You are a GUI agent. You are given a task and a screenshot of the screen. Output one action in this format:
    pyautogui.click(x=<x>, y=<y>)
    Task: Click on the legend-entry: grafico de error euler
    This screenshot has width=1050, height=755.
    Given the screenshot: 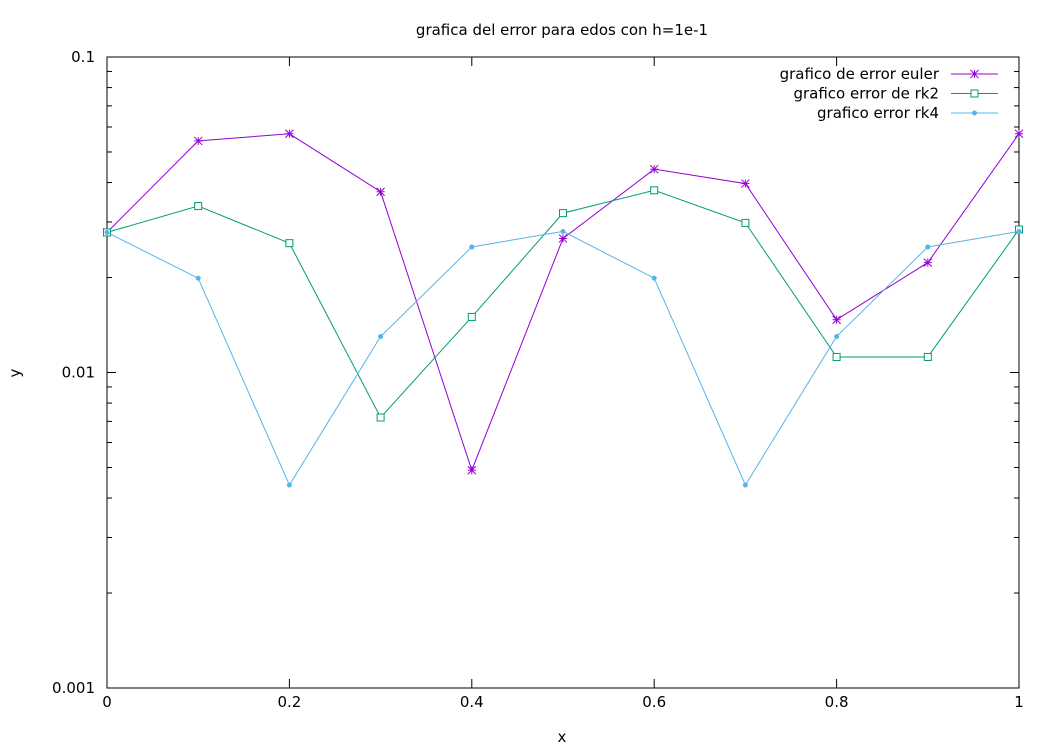 What is the action you would take?
    pyautogui.click(x=889, y=74)
    